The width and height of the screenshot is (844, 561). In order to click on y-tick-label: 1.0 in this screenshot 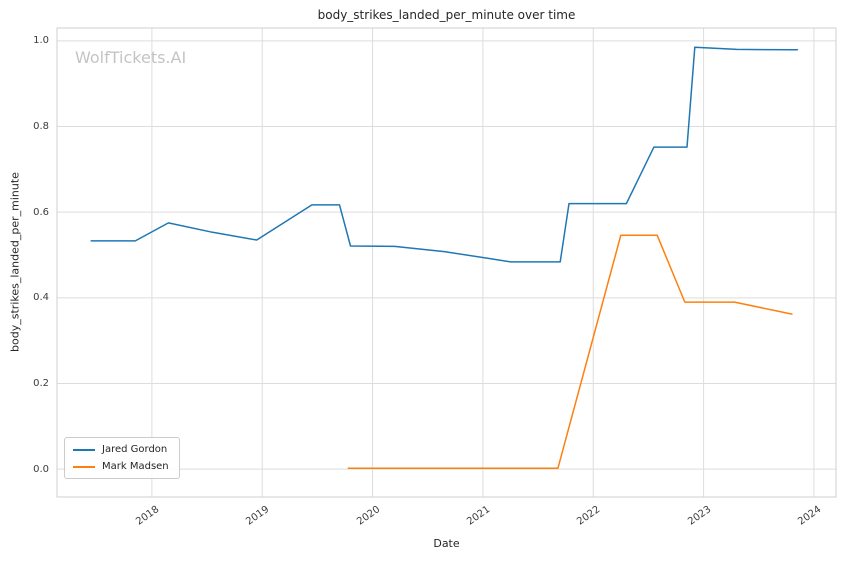, I will do `click(41, 41)`.